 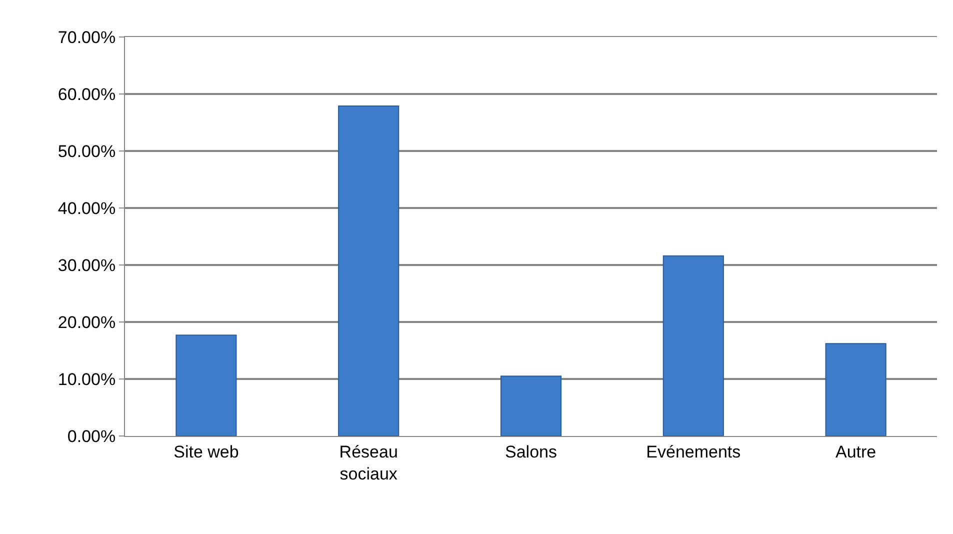 I want to click on y-tick-label: 10.00%, so click(x=87, y=379).